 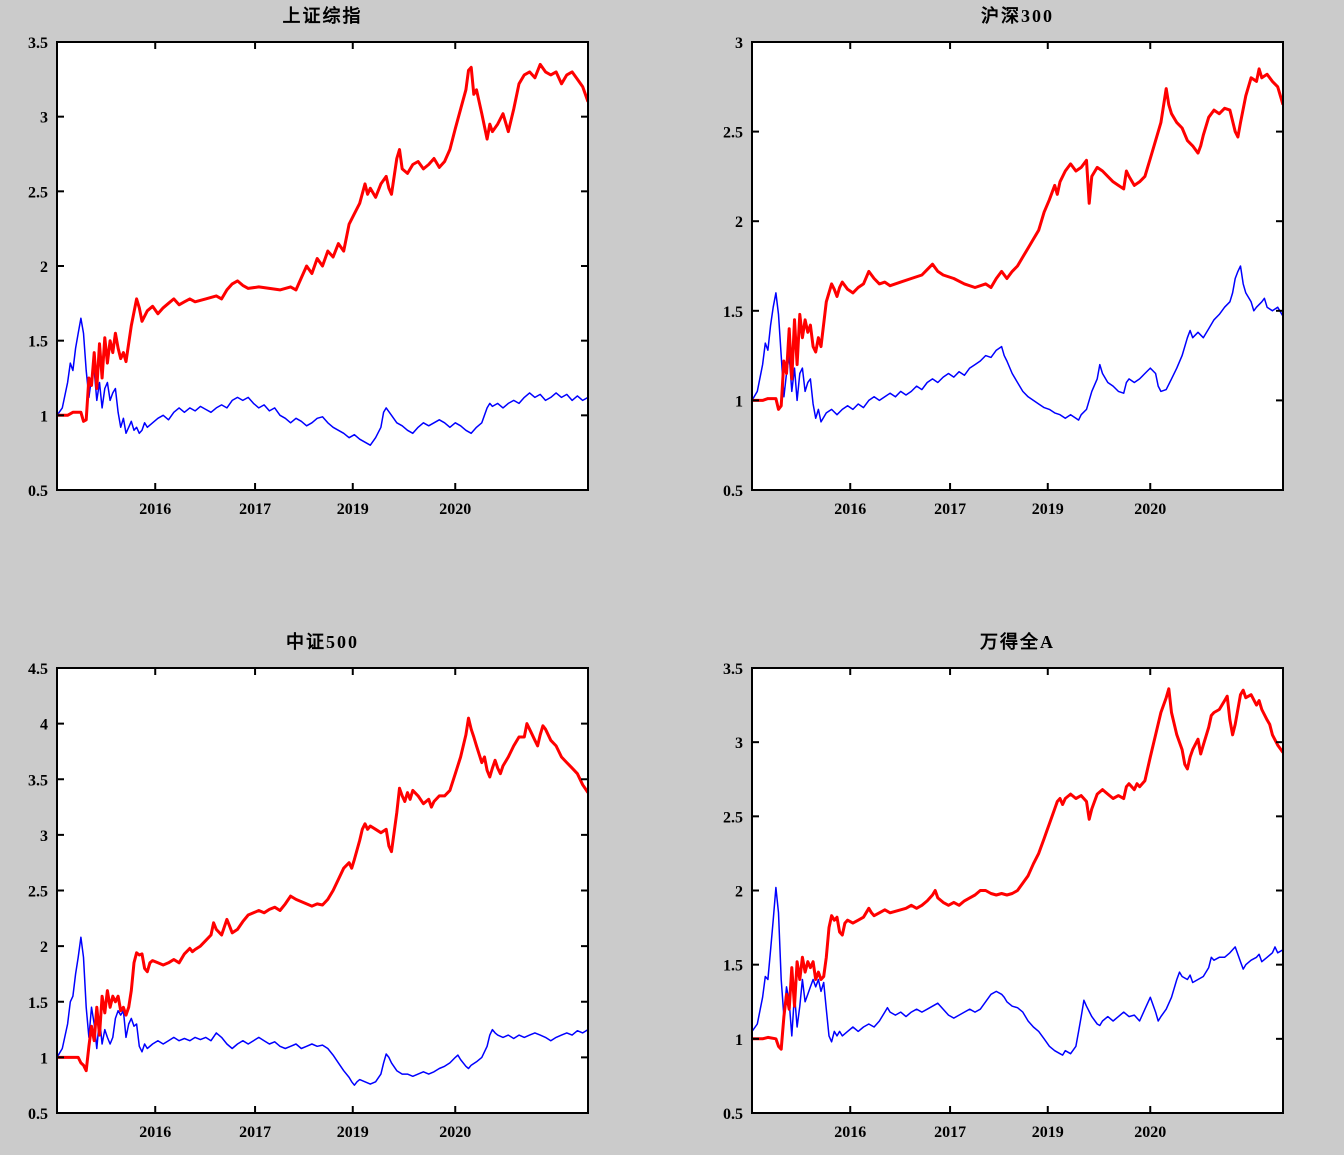 What do you see at coordinates (322, 642) in the screenshot?
I see `chart-title: 中证500` at bounding box center [322, 642].